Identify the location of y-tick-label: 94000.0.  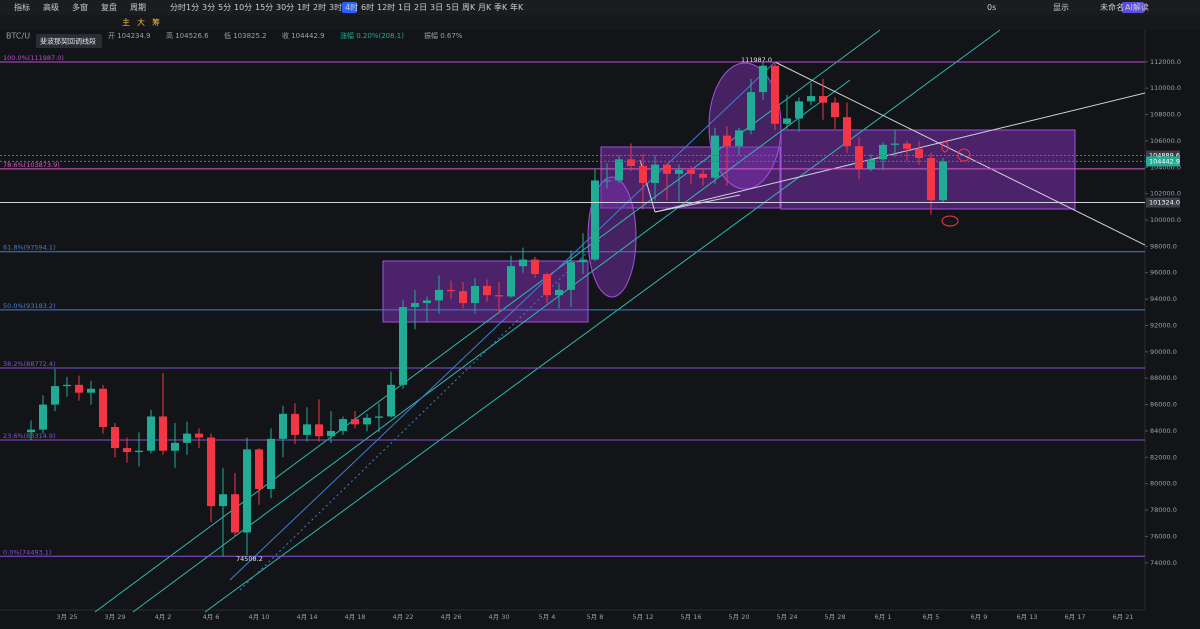
(1163, 299).